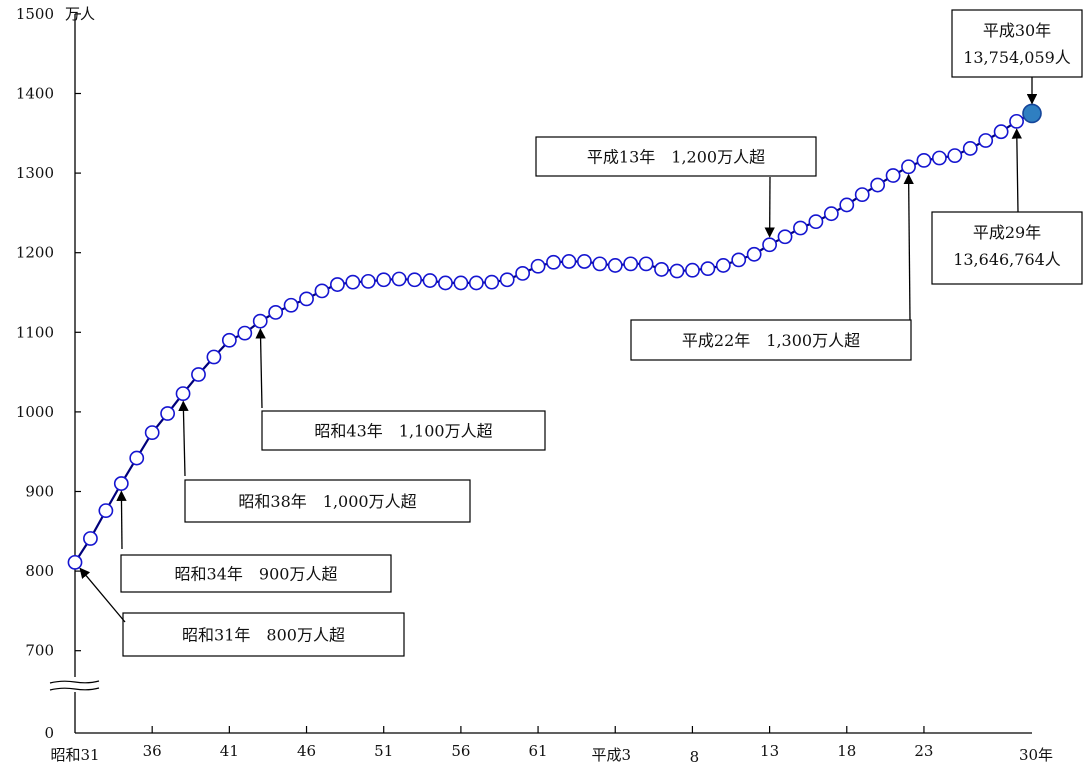 Image resolution: width=1090 pixels, height=767 pixels. Describe the element at coordinates (35, 94) in the screenshot. I see `y-tick-label: 1400` at that location.